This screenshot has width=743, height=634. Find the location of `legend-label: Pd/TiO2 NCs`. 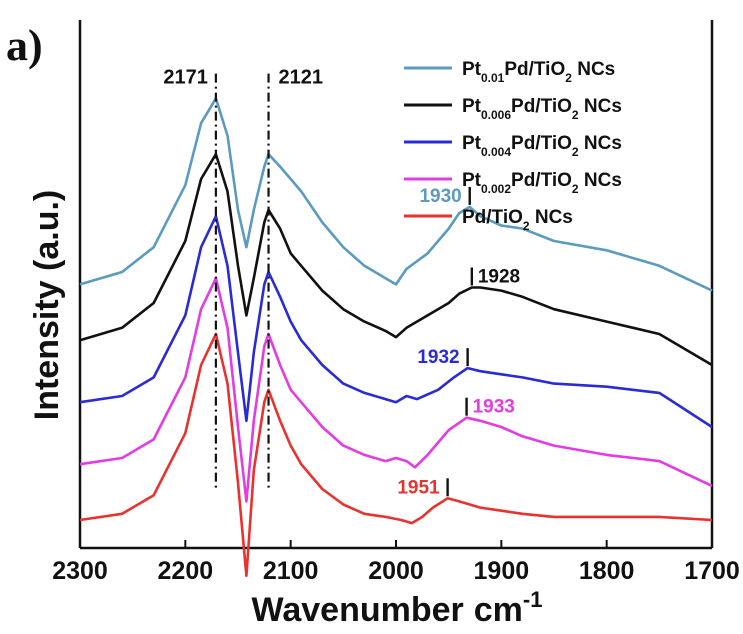

legend-label: Pd/TiO2 NCs is located at coordinates (517, 220).